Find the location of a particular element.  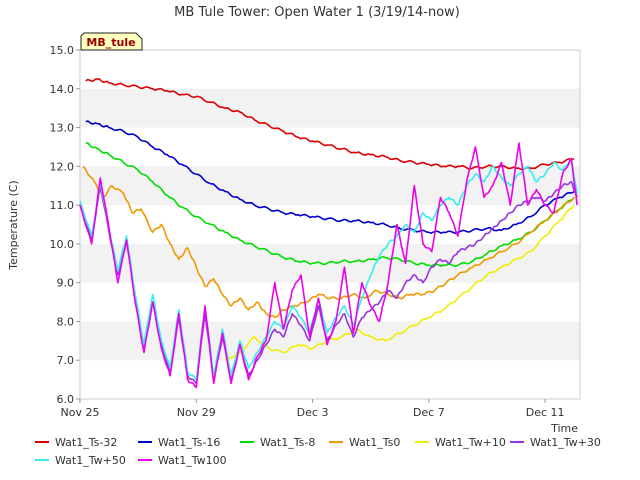

y-tick-label: 13.0 is located at coordinates (62, 128).